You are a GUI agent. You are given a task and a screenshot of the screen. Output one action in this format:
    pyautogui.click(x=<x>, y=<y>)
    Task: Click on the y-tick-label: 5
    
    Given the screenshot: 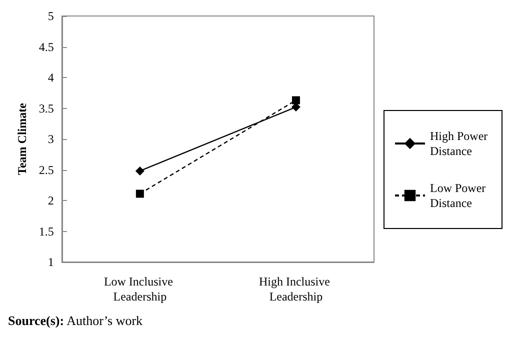 What is the action you would take?
    pyautogui.click(x=51, y=16)
    